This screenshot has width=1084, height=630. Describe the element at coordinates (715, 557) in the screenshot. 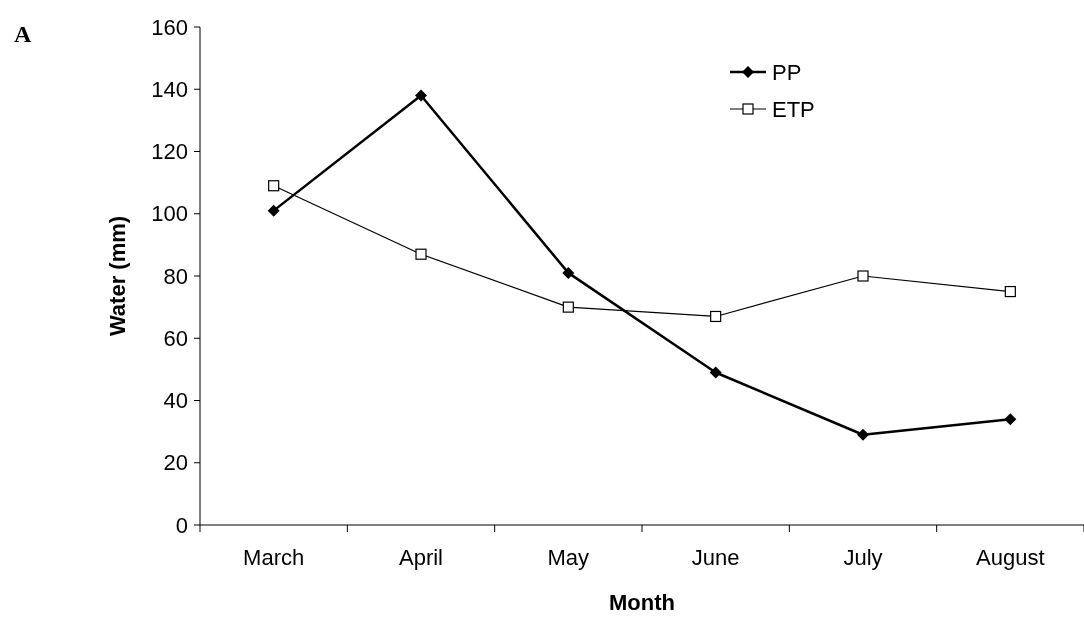

I see `x-tick-label: June` at that location.